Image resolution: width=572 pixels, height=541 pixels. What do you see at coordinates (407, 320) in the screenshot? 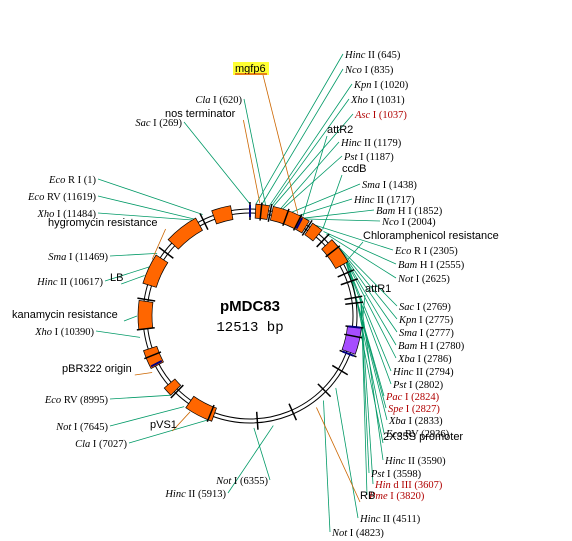
I see `enzyme-name: Kpn` at bounding box center [407, 320].